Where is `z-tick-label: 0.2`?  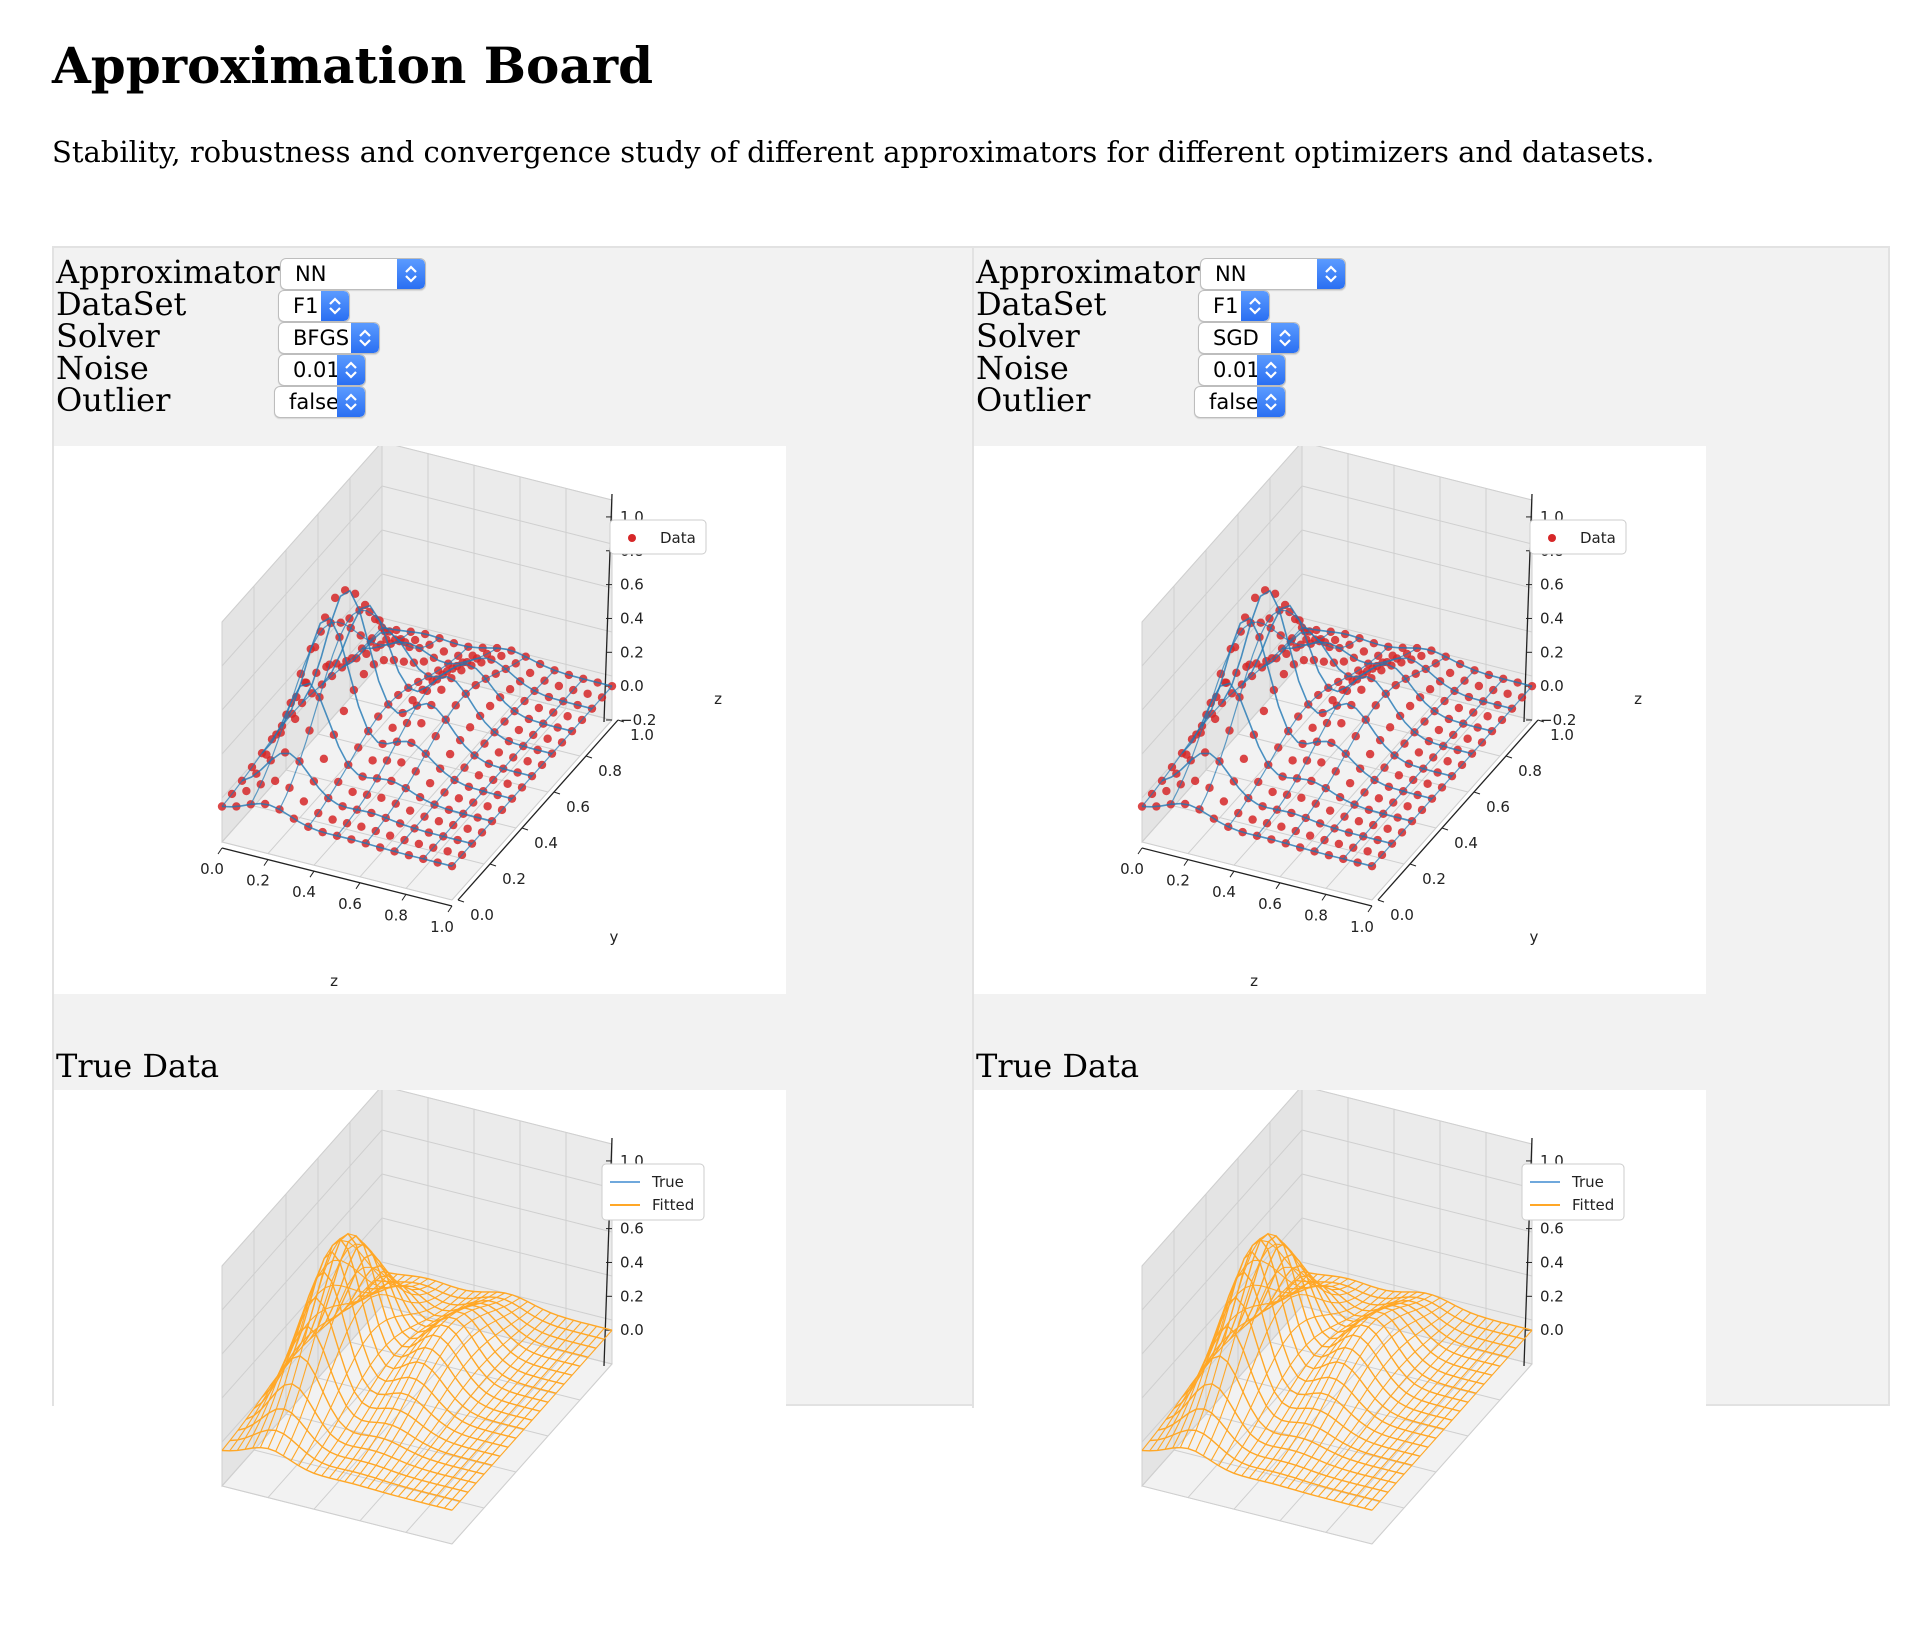 z-tick-label: 0.2 is located at coordinates (1552, 1296).